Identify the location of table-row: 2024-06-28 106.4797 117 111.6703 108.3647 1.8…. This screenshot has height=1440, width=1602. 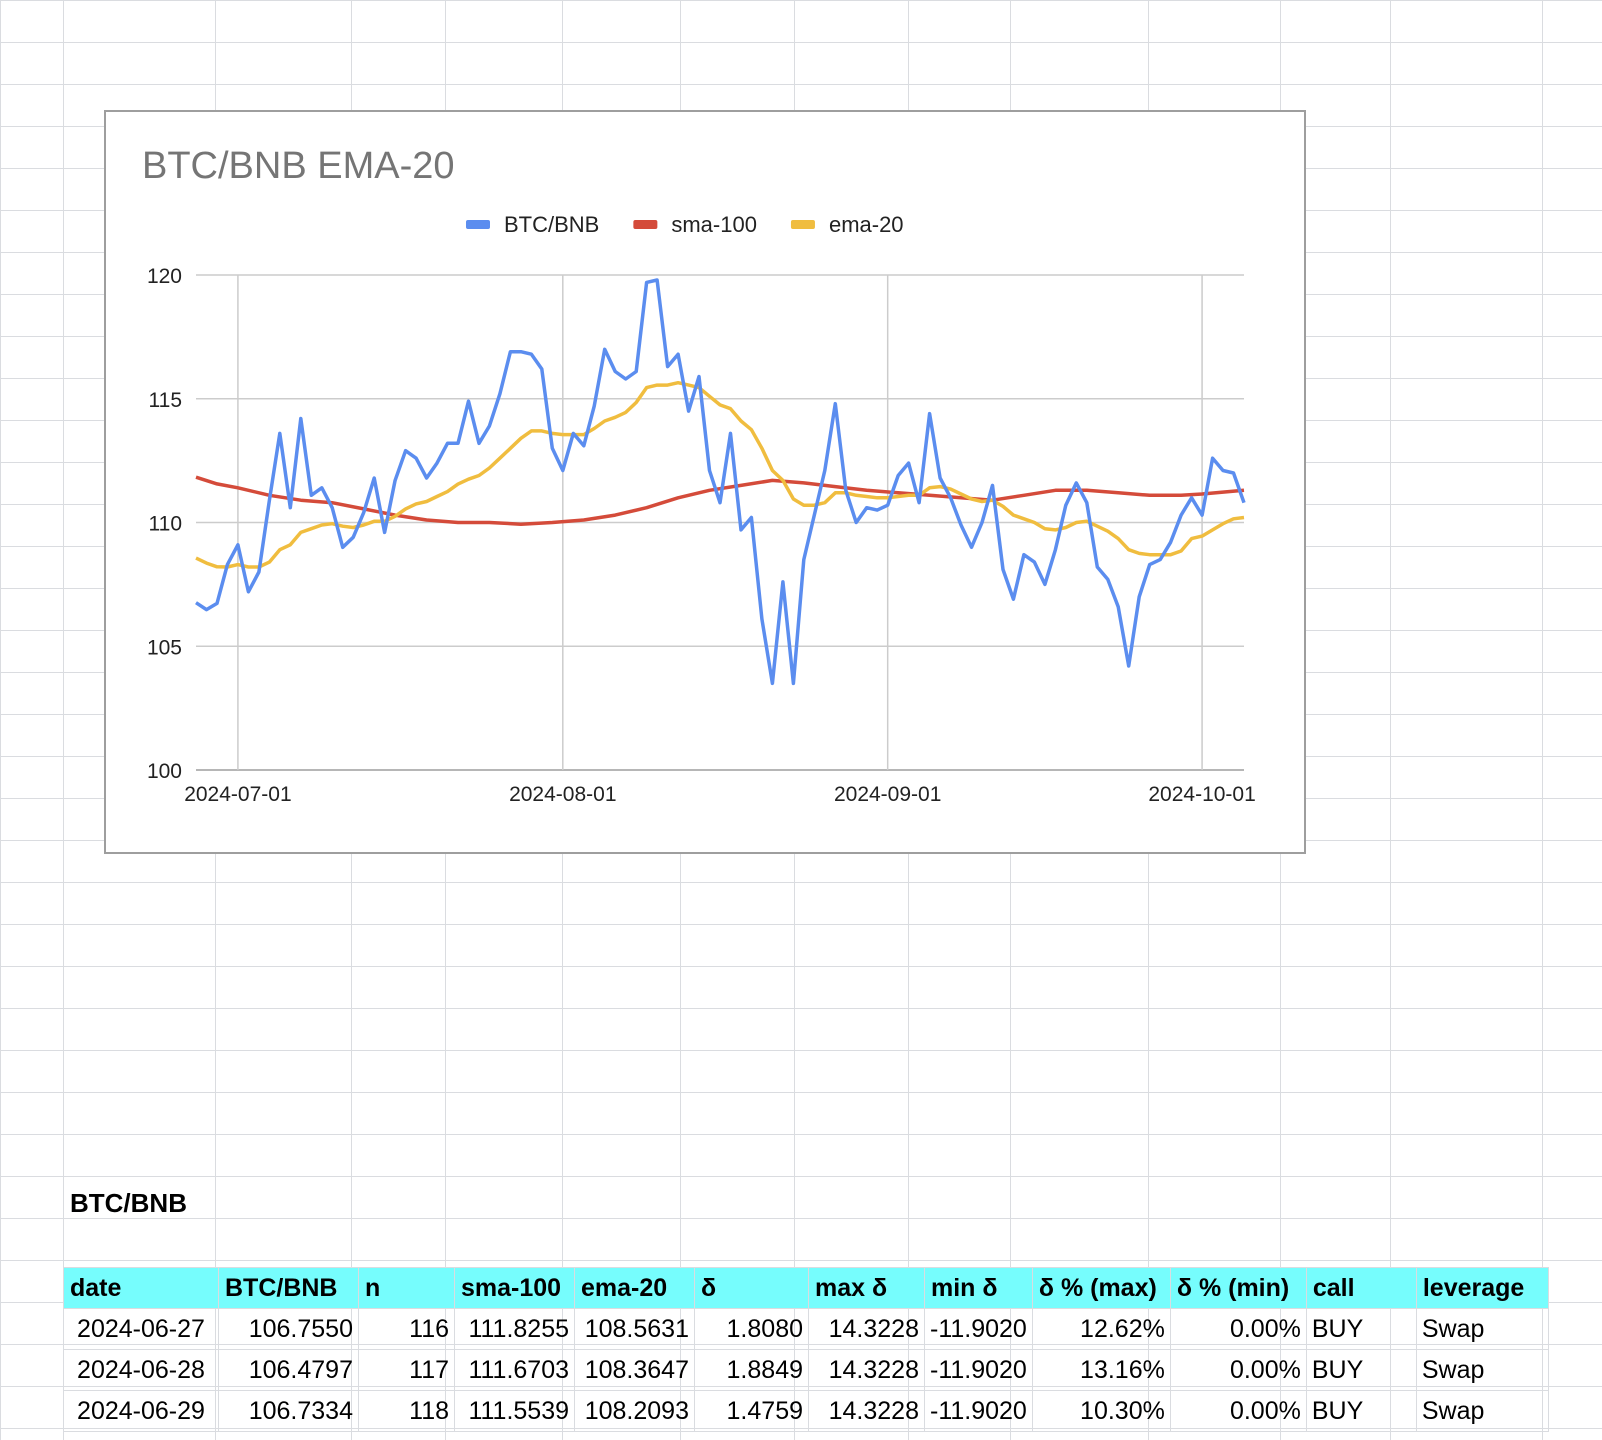
(806, 1370).